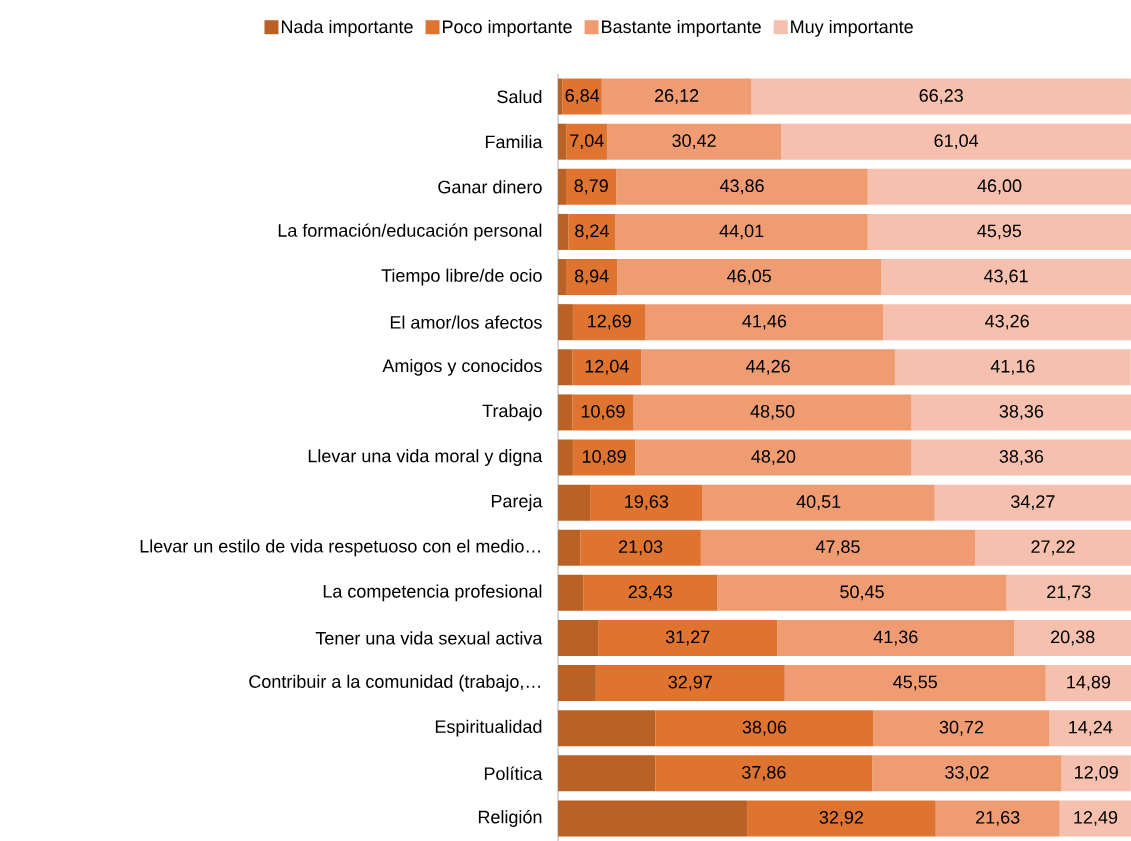 The height and width of the screenshot is (841, 1131). I want to click on data-label: 43,61, so click(1005, 277).